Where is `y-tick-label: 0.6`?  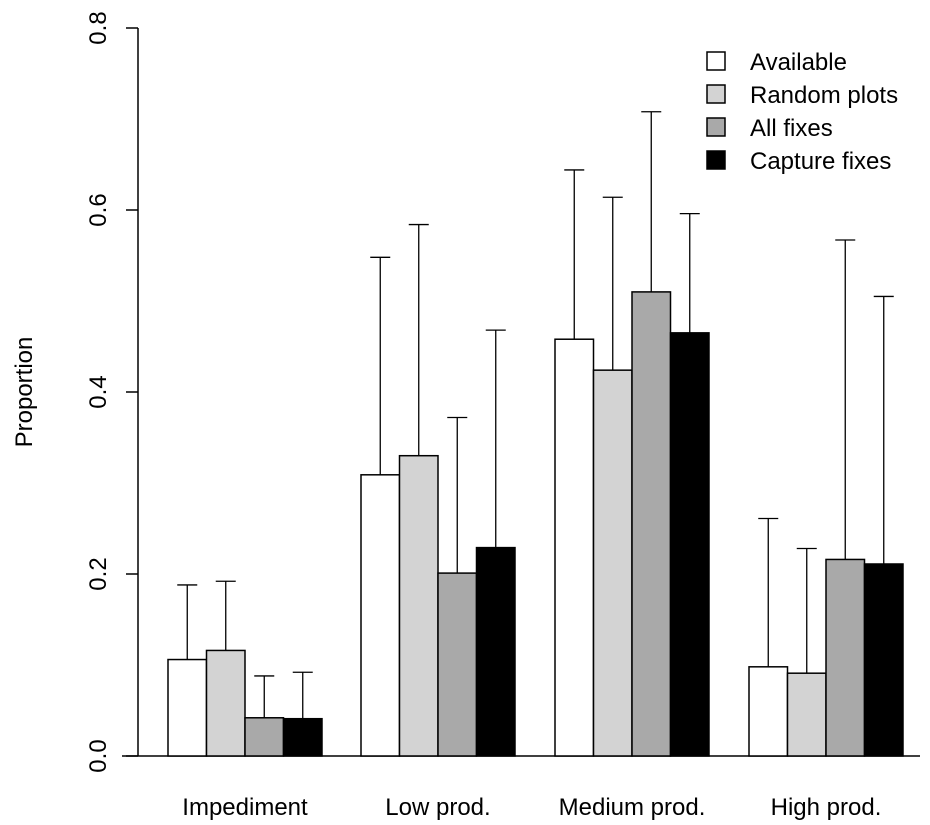 y-tick-label: 0.6 is located at coordinates (98, 209).